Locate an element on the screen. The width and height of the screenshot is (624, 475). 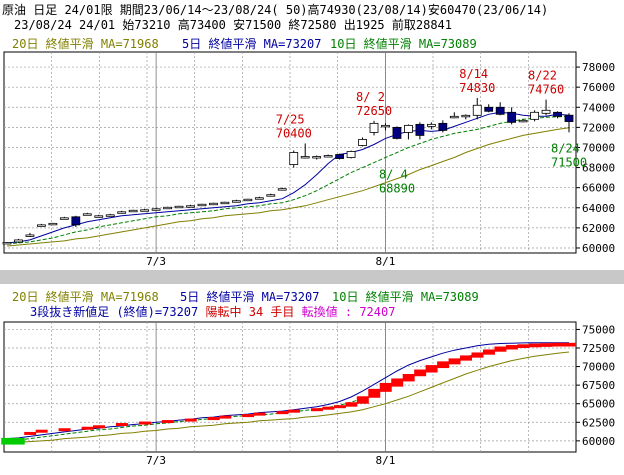
legend-ma5: 5日 終値平滑 MA=73207 is located at coordinates (252, 44).